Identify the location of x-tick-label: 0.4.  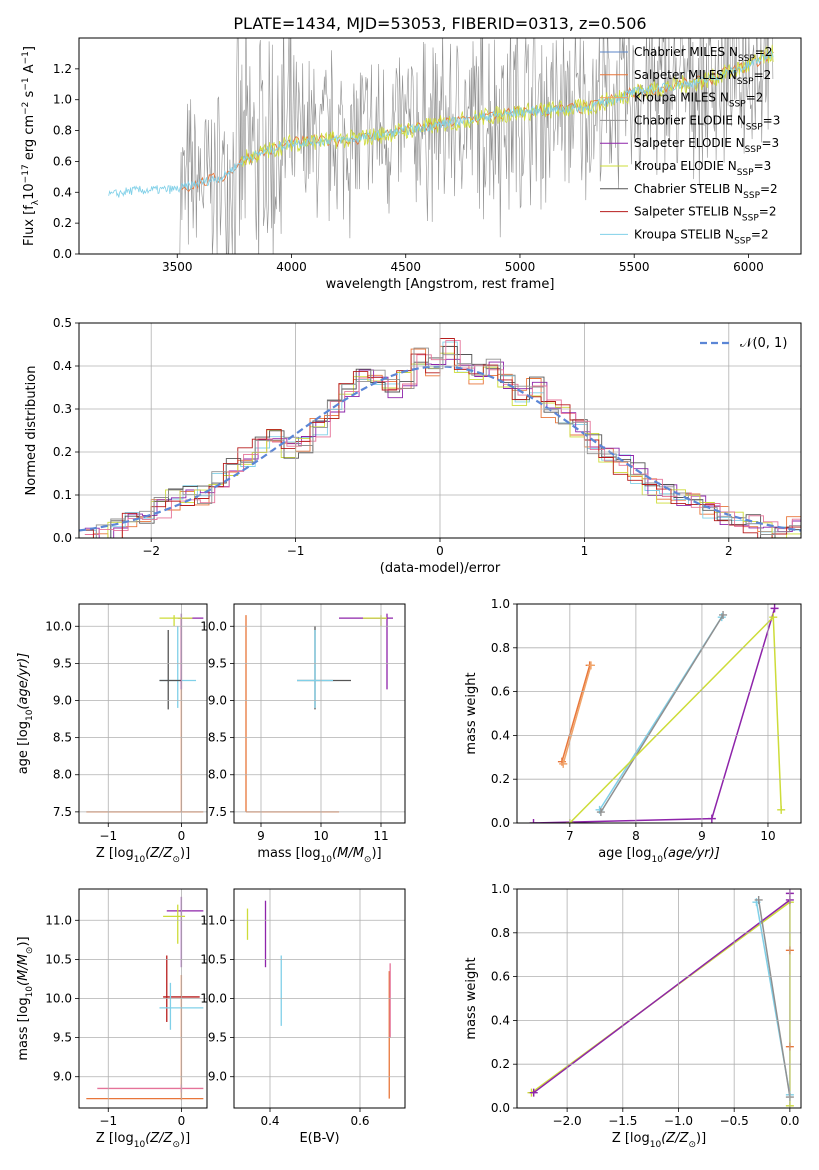
(269, 1121).